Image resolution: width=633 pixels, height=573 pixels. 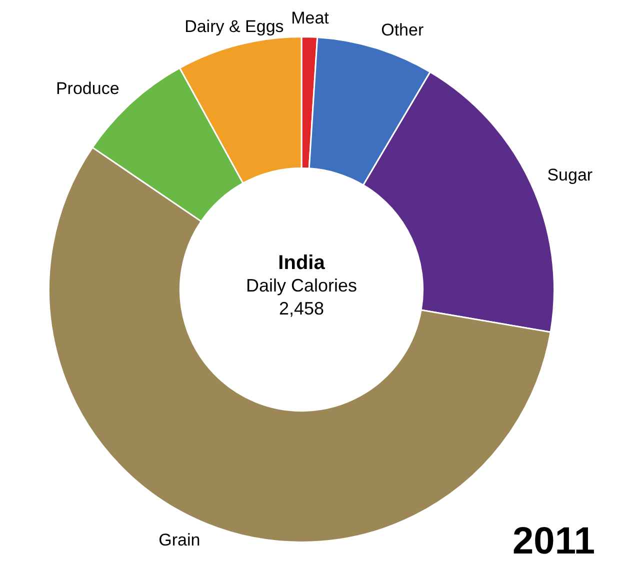 I want to click on text: 2011, so click(x=553, y=541).